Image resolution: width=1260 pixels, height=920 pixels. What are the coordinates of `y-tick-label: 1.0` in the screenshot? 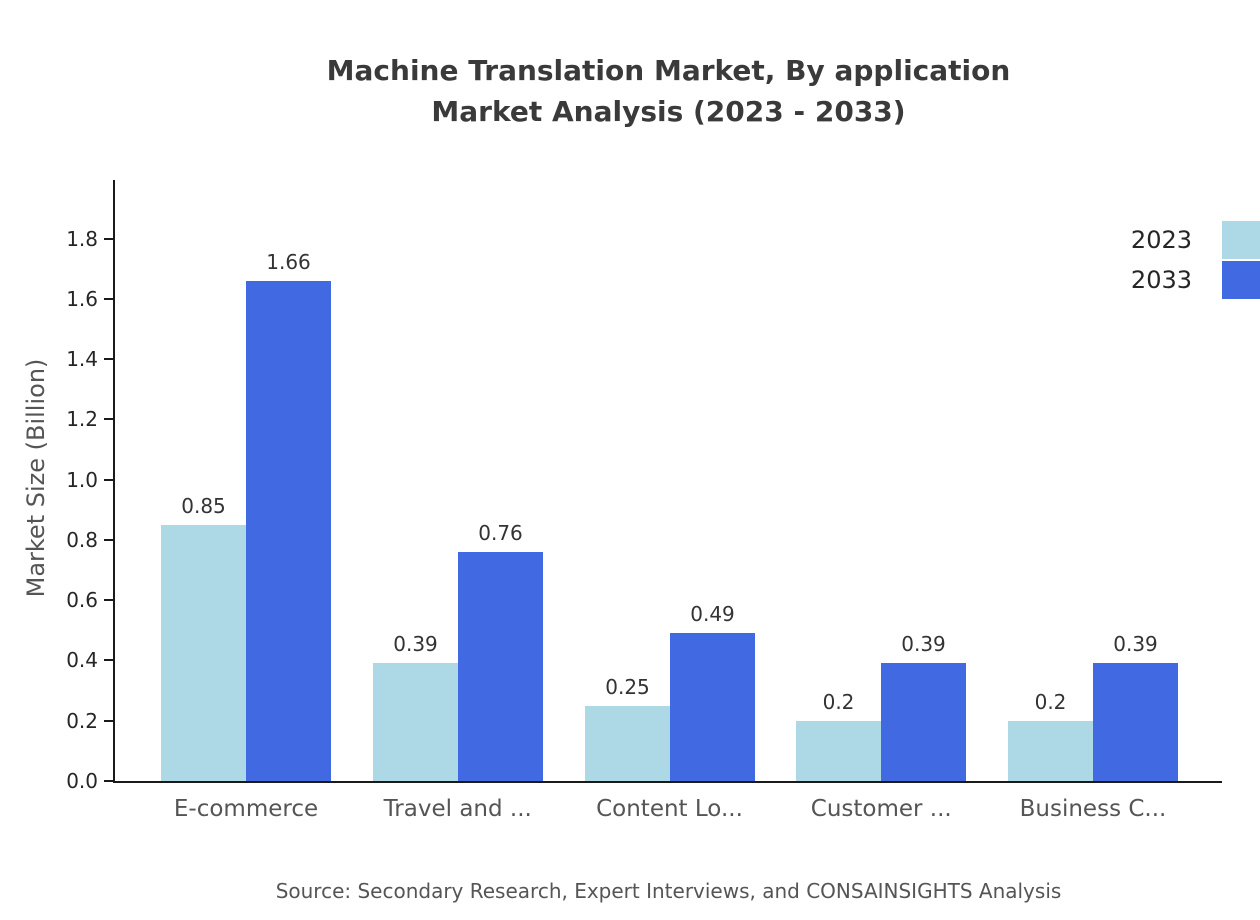 It's located at (82, 479).